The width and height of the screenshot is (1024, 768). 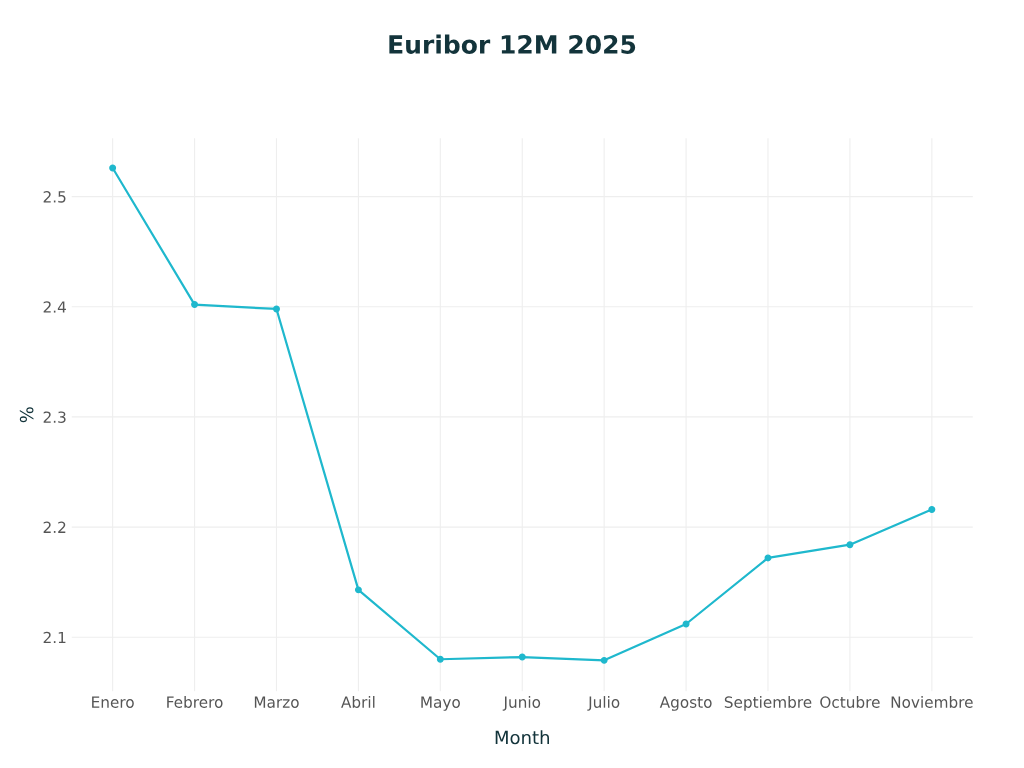 What do you see at coordinates (54, 637) in the screenshot?
I see `y-tick-label: 2.1` at bounding box center [54, 637].